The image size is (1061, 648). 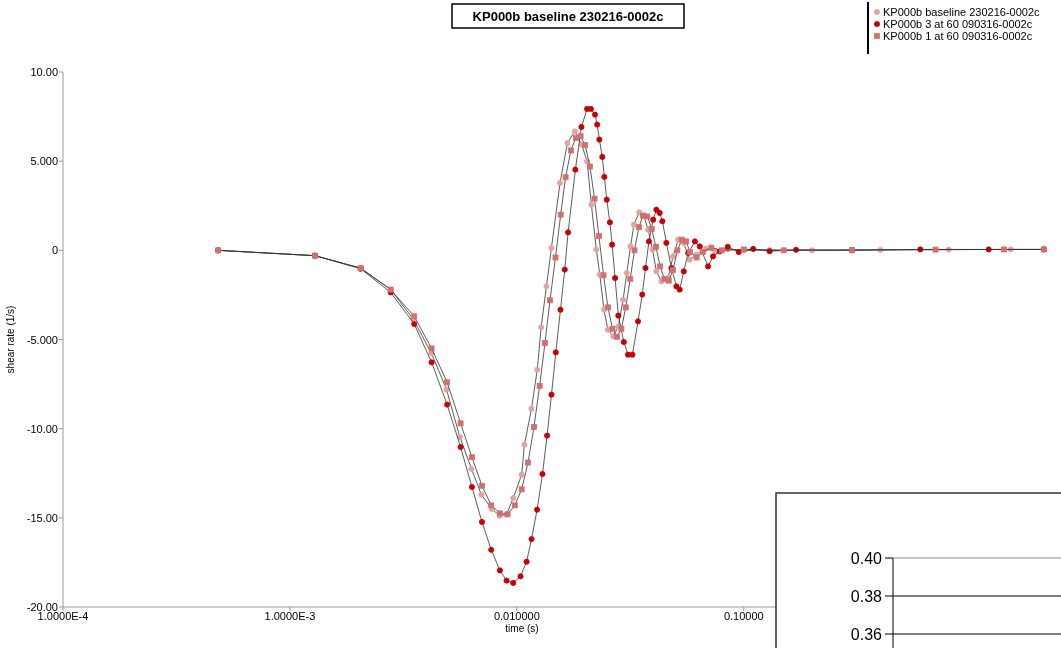 What do you see at coordinates (866, 634) in the screenshot?
I see `text: 0.36` at bounding box center [866, 634].